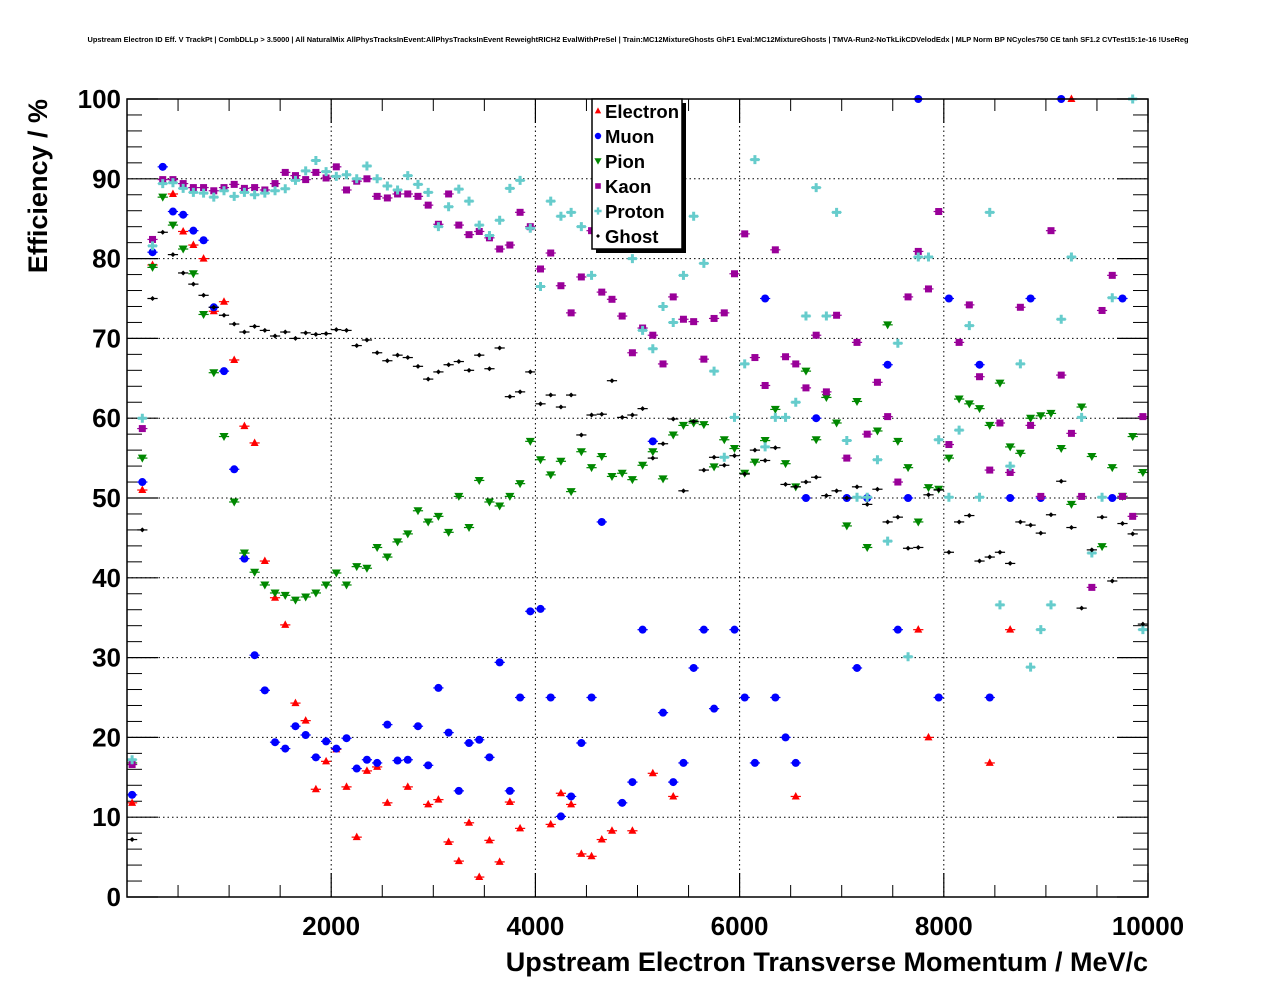 The image size is (1276, 996). Describe the element at coordinates (106, 737) in the screenshot. I see `y-tick-label: 20` at that location.